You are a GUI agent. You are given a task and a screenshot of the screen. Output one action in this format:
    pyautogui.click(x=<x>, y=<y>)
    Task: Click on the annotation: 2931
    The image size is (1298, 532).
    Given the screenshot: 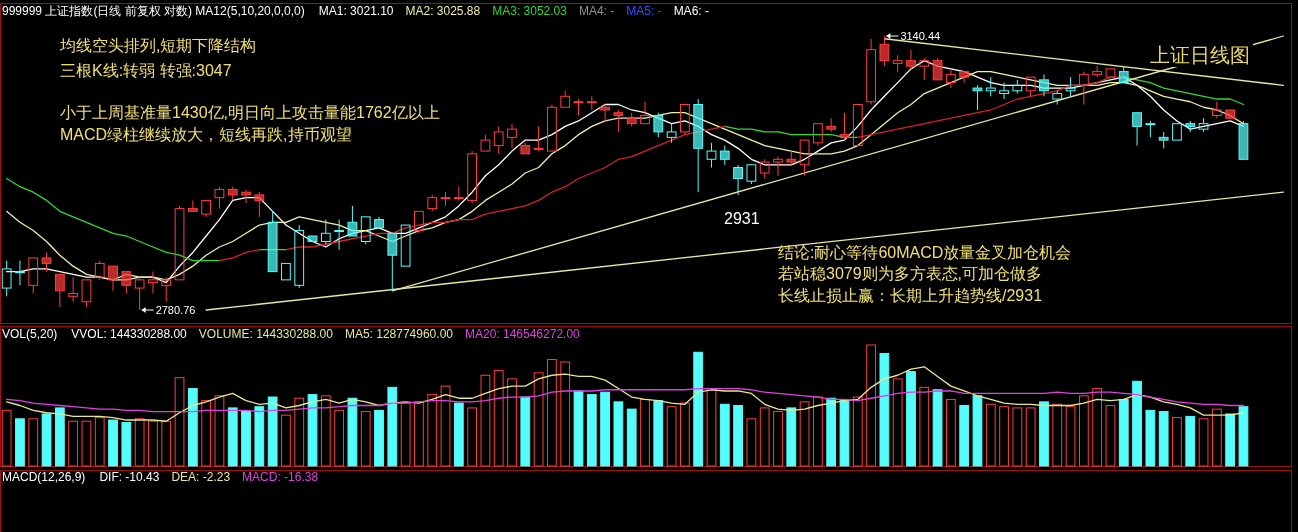 What is the action you would take?
    pyautogui.click(x=742, y=218)
    